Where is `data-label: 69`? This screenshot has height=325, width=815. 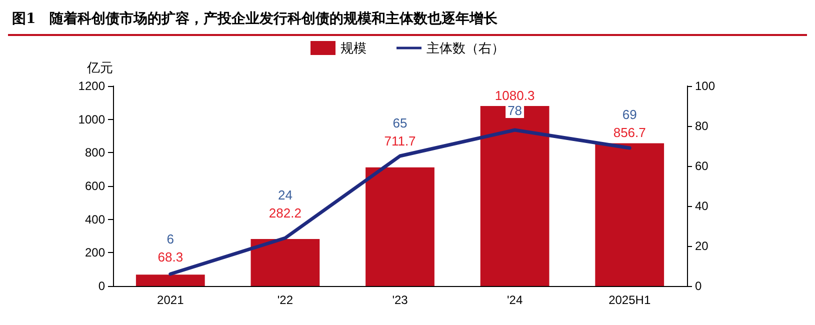
data-label: 69 is located at coordinates (629, 114).